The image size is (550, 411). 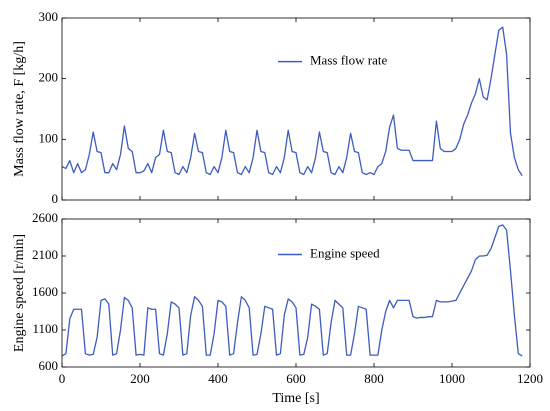 What do you see at coordinates (49, 16) in the screenshot?
I see `y-tick-label: 300` at bounding box center [49, 16].